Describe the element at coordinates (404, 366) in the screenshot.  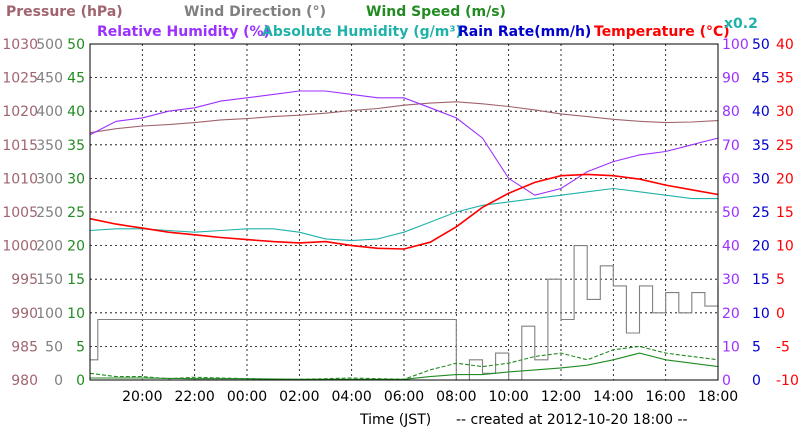
I see `wind-speed-mean-series-line` at that location.